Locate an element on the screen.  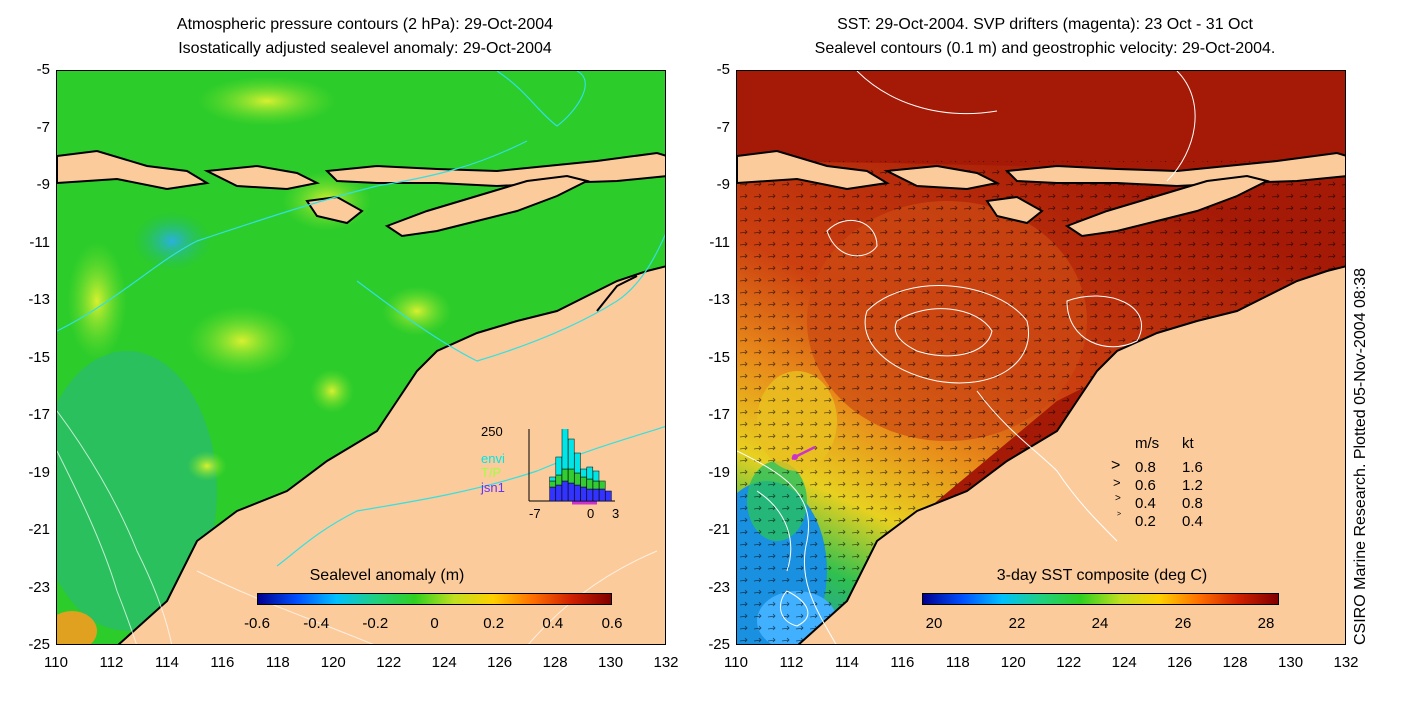
colorbar-tick-label: 28 is located at coordinates (1266, 623).